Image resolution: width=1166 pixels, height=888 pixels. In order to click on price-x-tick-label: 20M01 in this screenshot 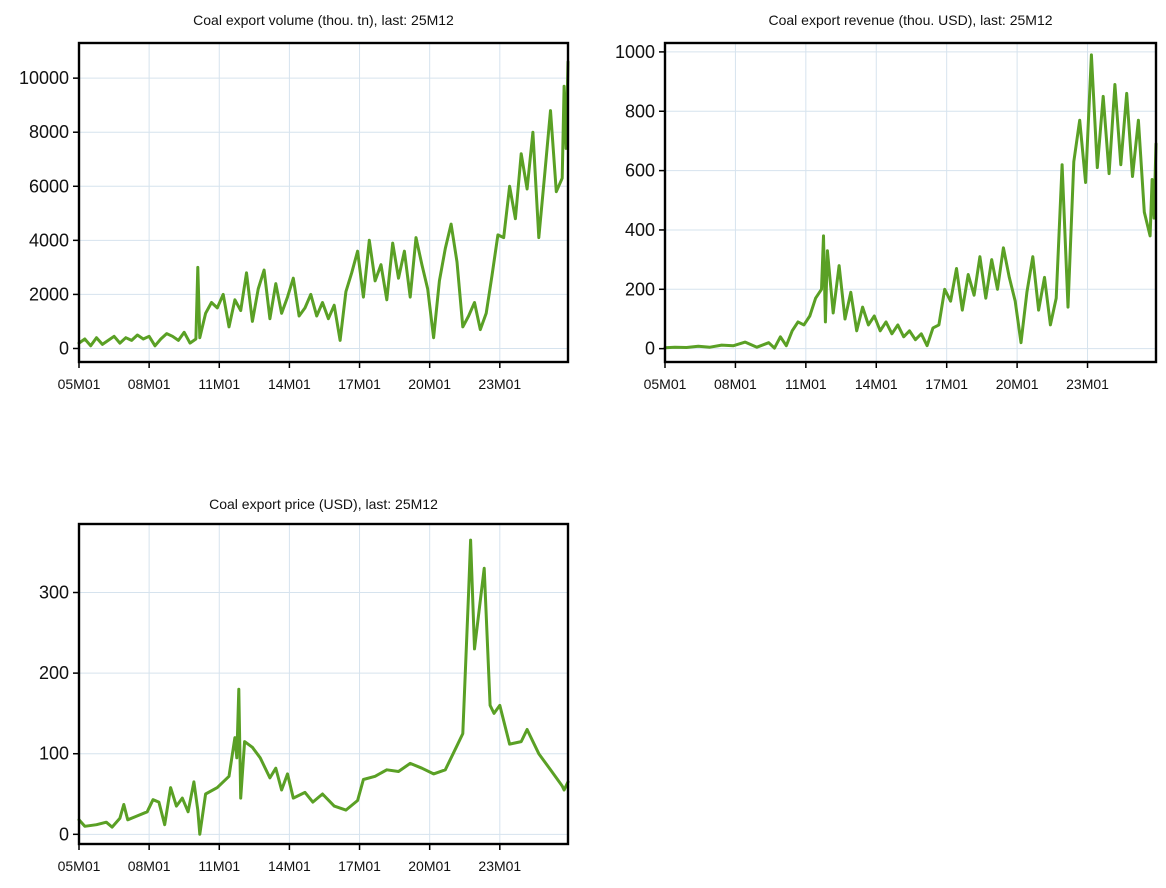, I will do `click(429, 866)`.